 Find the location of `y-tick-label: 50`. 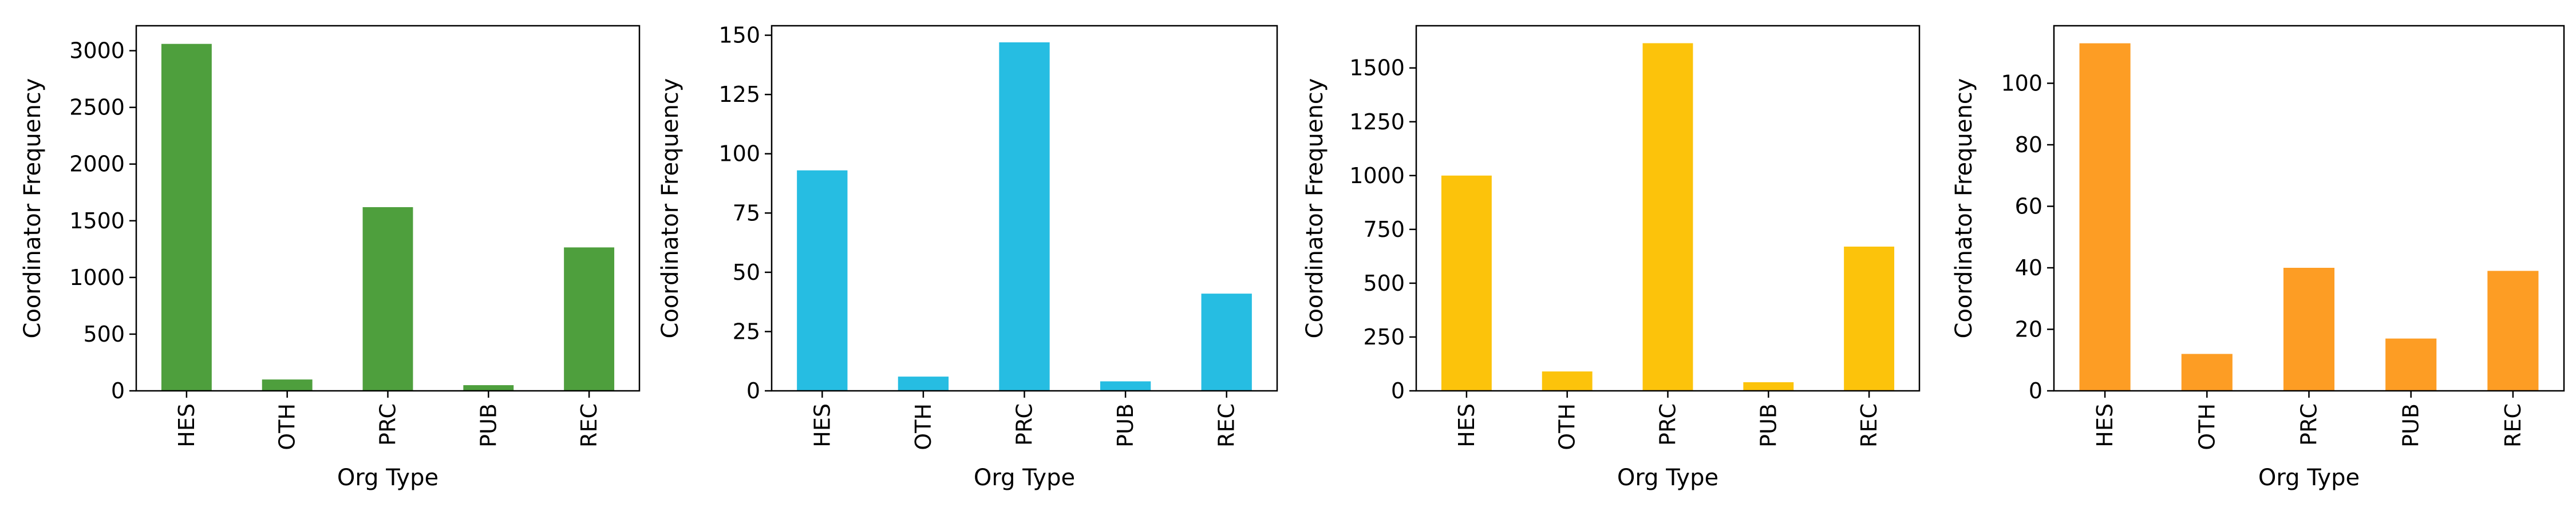

y-tick-label: 50 is located at coordinates (746, 272).